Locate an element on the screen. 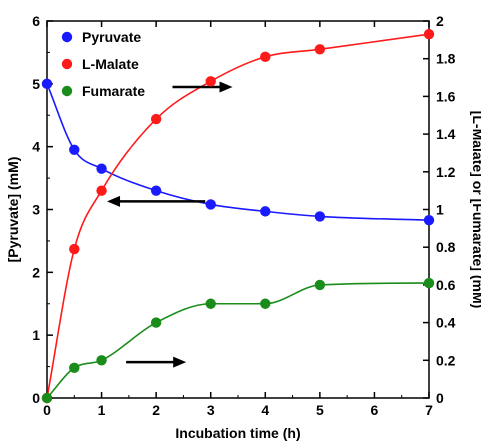  legend-label-fumarate: Fumarate is located at coordinates (113, 91).